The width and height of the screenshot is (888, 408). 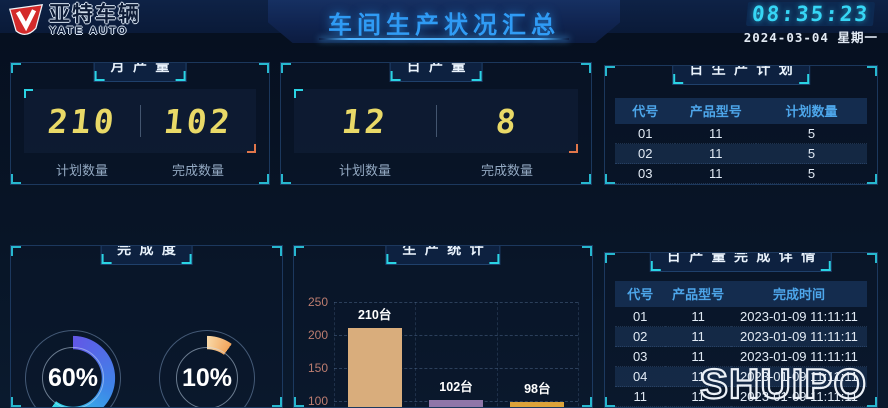 I want to click on panel-stats-title: 生产统计, so click(x=447, y=251).